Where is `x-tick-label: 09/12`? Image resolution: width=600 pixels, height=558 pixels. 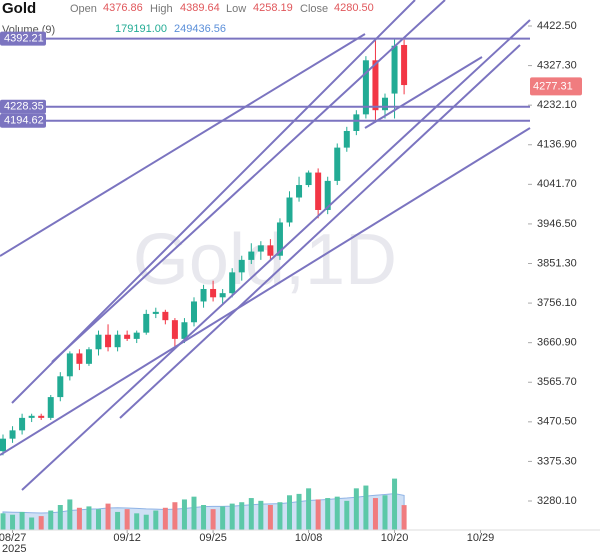
x-tick-label: 09/12 is located at coordinates (127, 538).